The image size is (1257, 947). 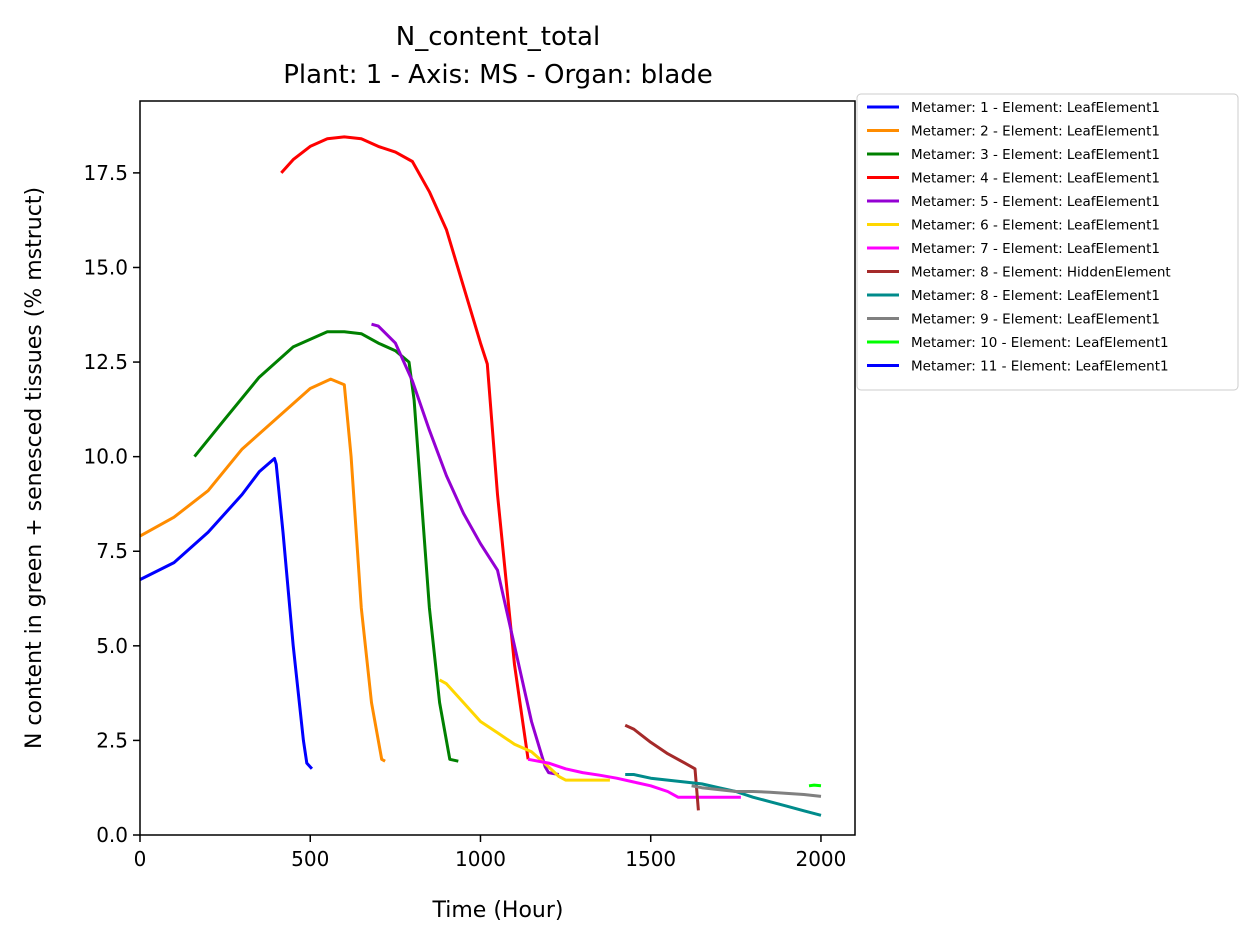 I want to click on x-tick-label: 0, so click(x=140, y=859).